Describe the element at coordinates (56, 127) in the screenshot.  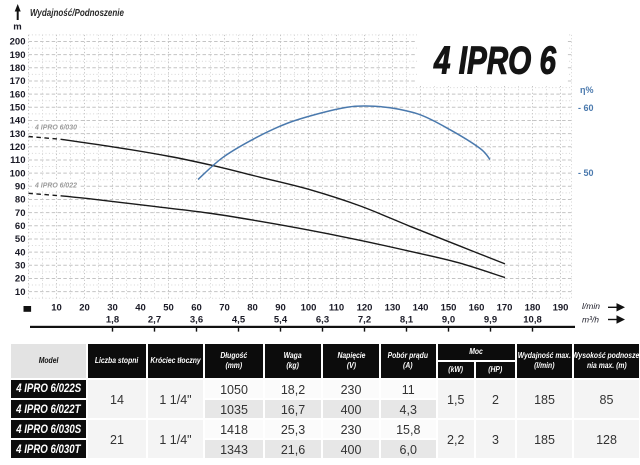
I see `svg-text: 4 IPRO 6/030` at that location.